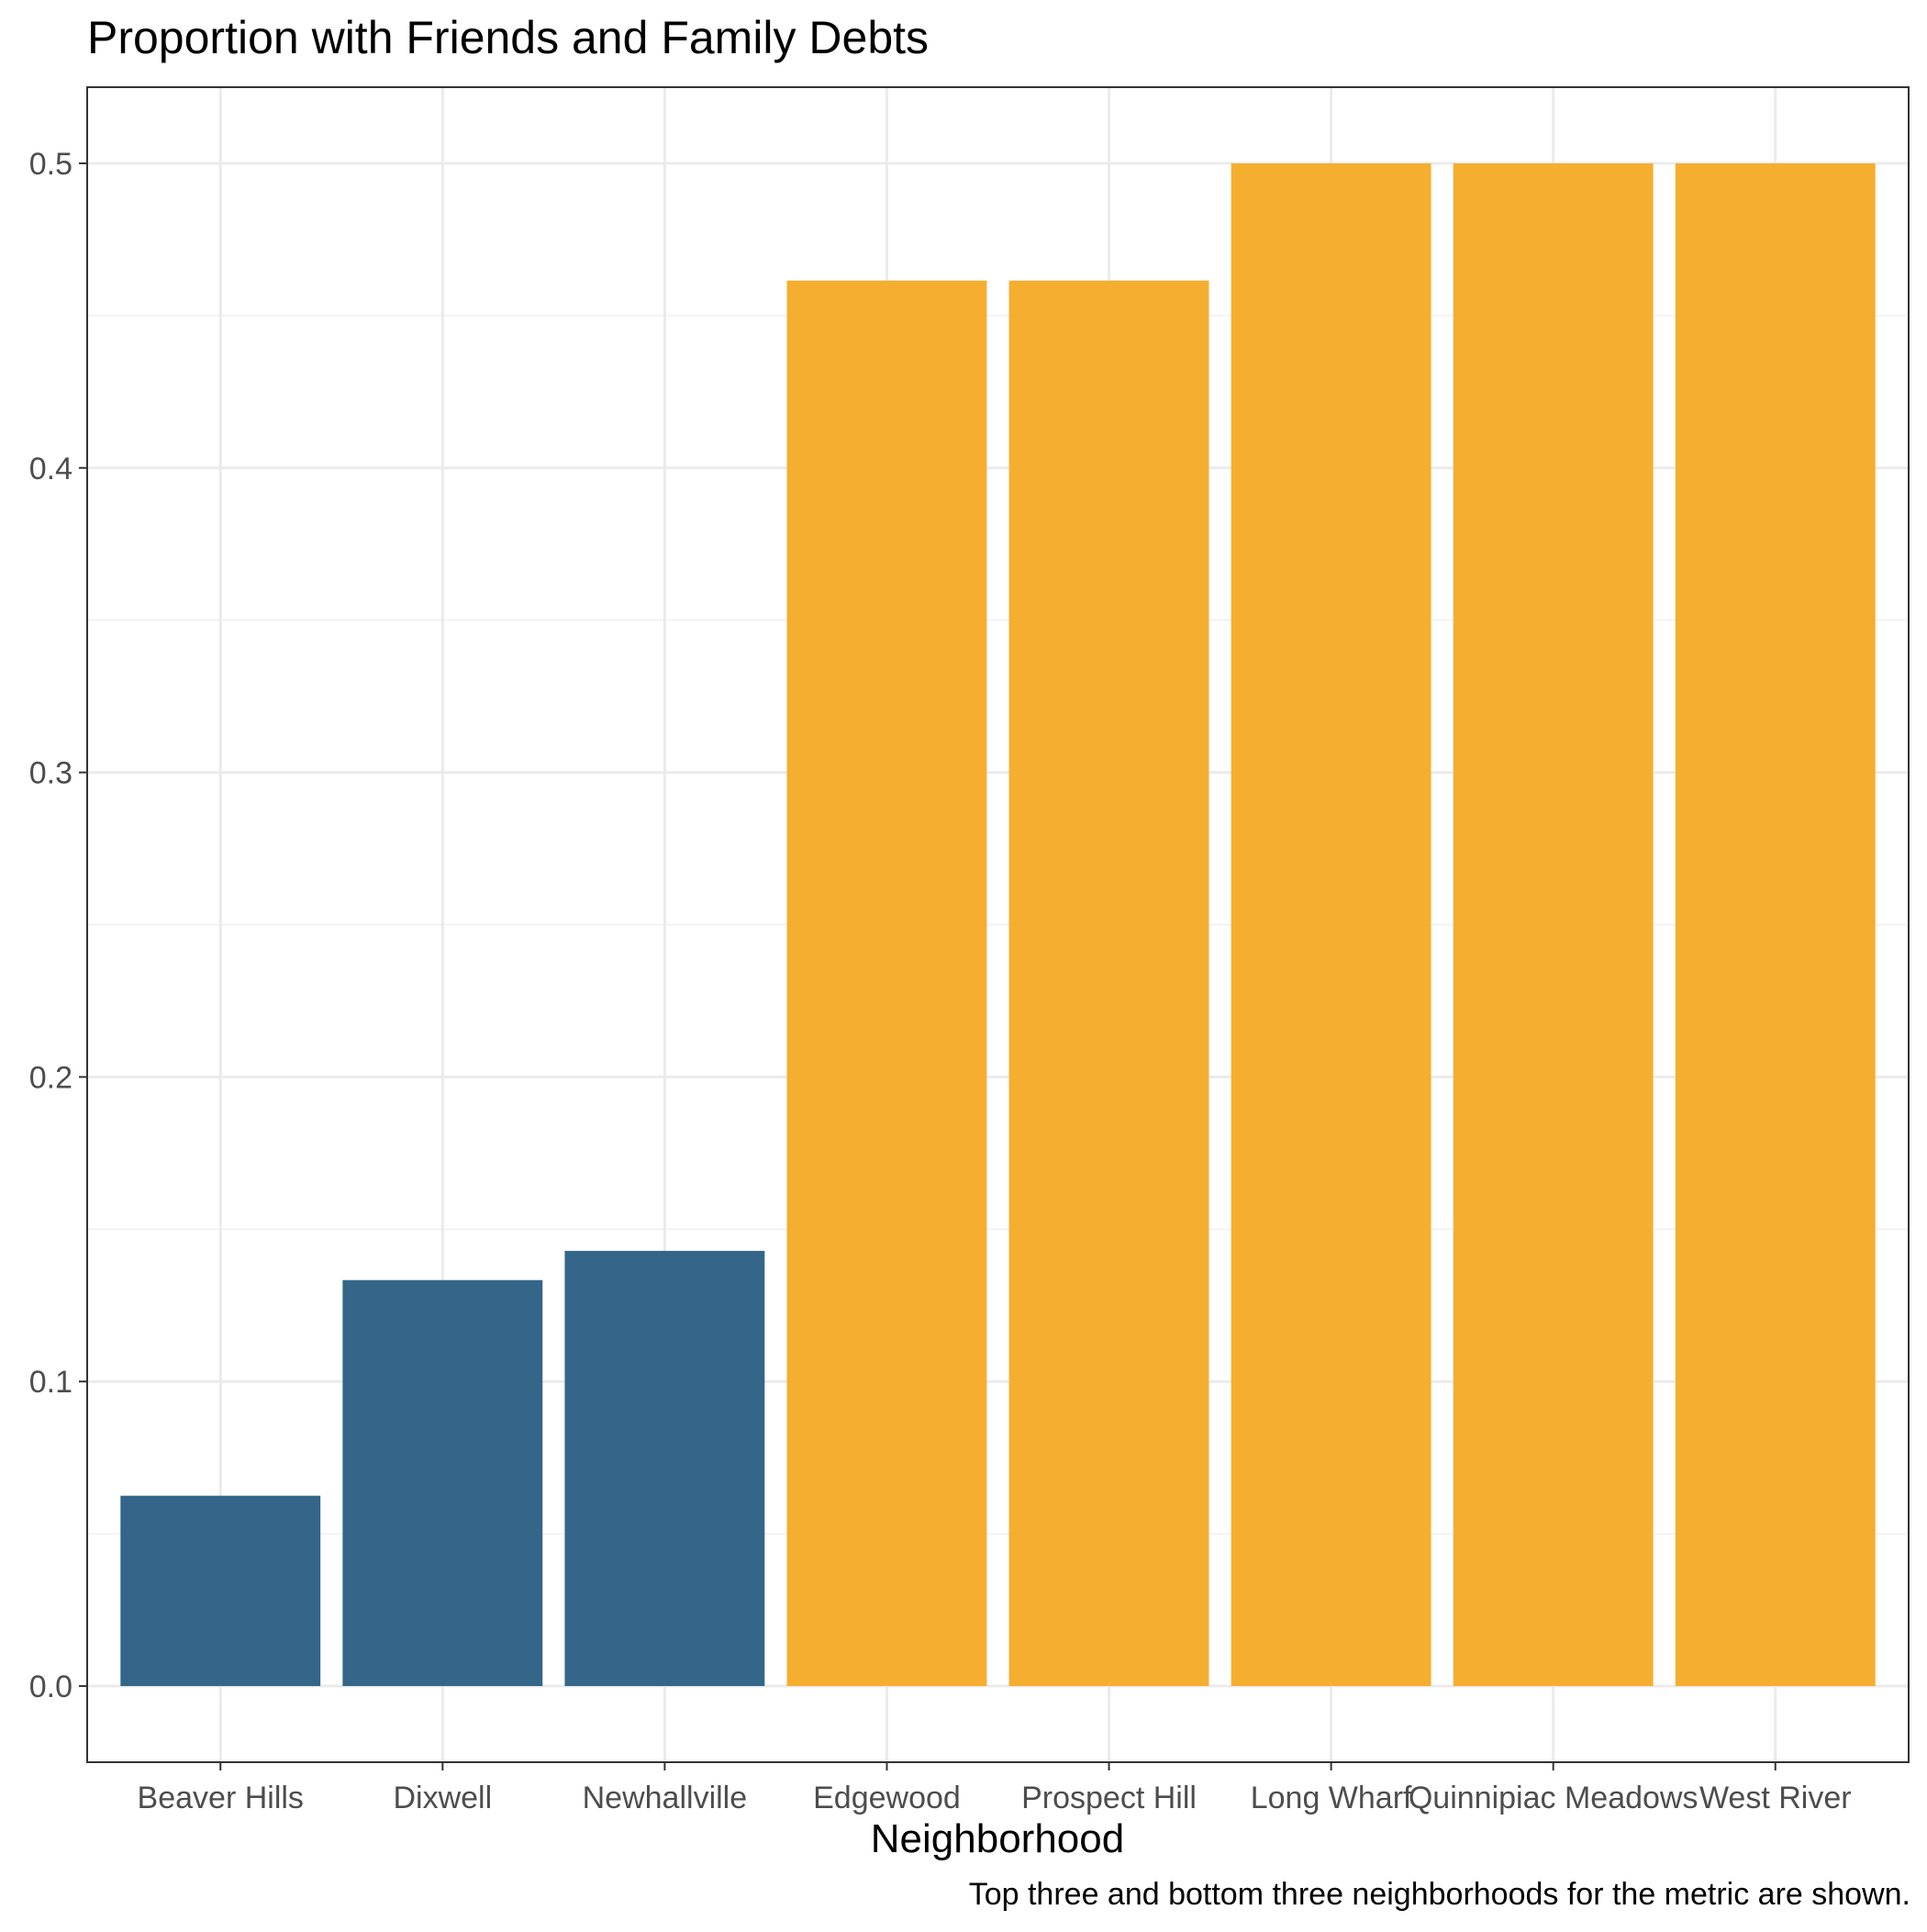 Image resolution: width=1927 pixels, height=1932 pixels. I want to click on x-axis-title: Neighborhood, so click(997, 1838).